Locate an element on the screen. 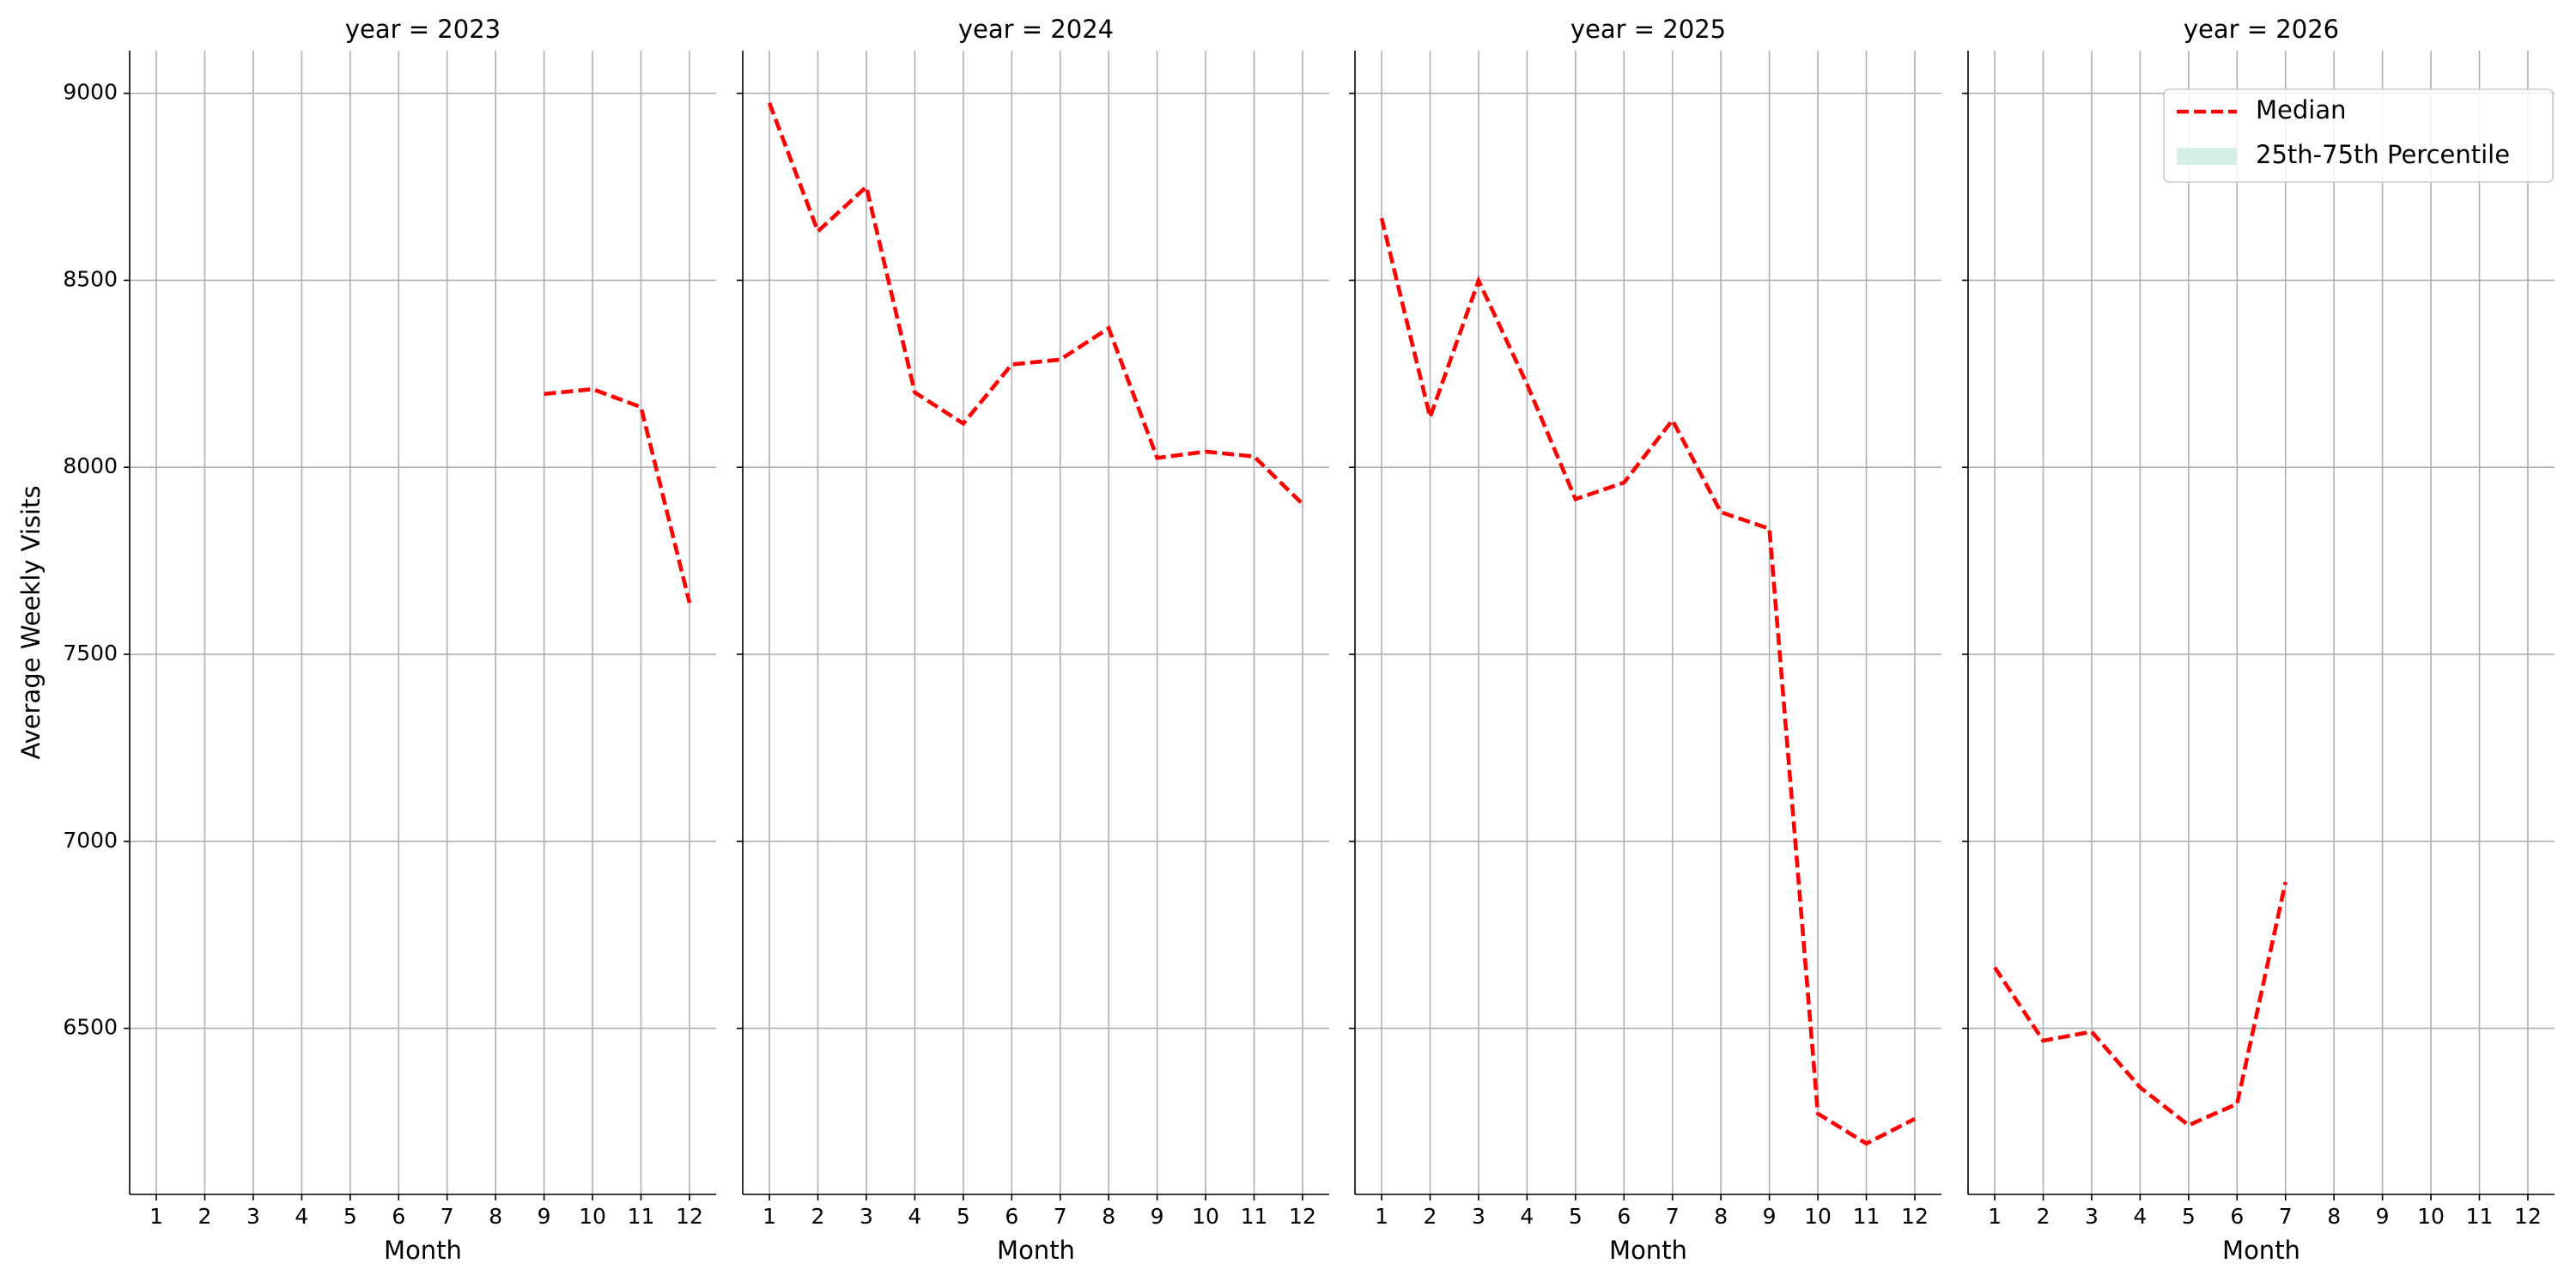 Image resolution: width=2576 pixels, height=1288 pixels. legend-label: 25th-75th Percentile is located at coordinates (2383, 154).